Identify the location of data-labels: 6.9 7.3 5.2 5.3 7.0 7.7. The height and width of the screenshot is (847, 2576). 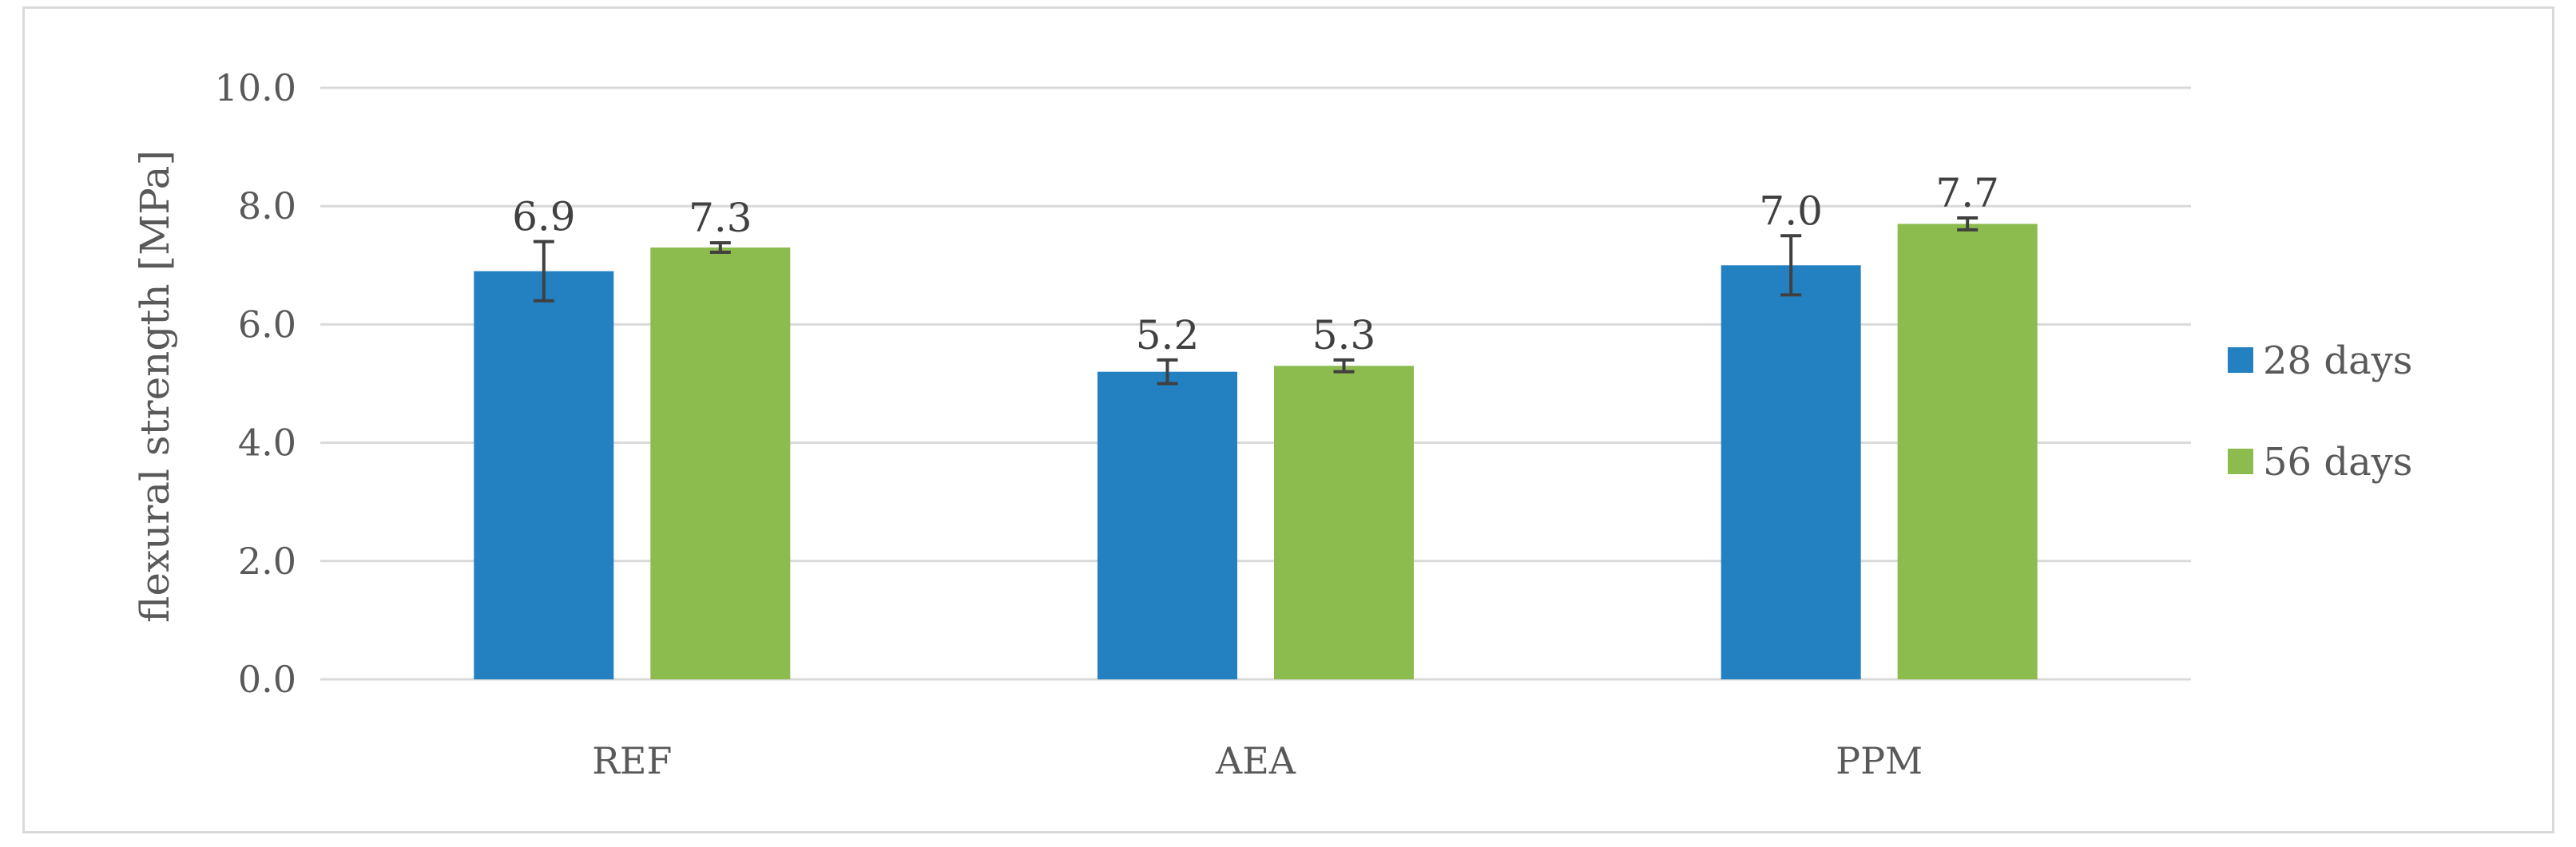
(1255, 264).